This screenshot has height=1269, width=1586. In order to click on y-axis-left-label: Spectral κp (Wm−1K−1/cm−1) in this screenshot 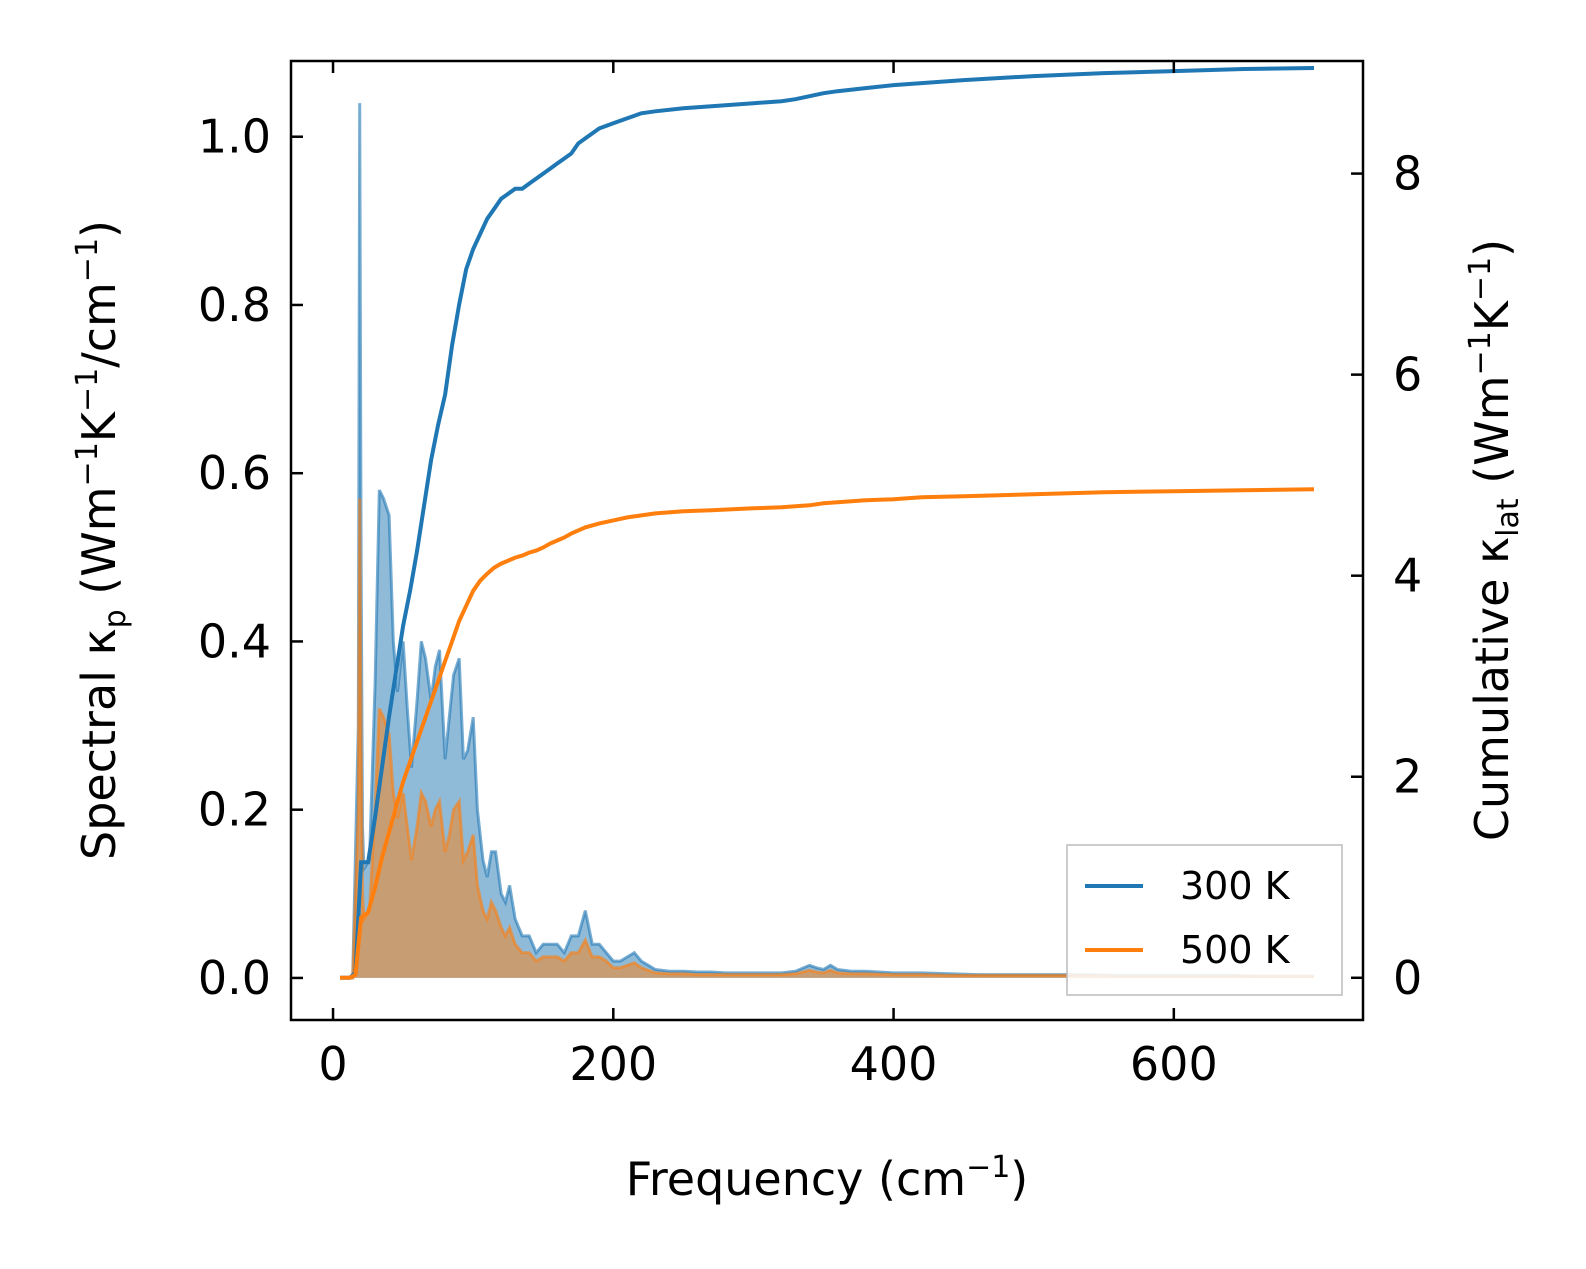, I will do `click(101, 540)`.